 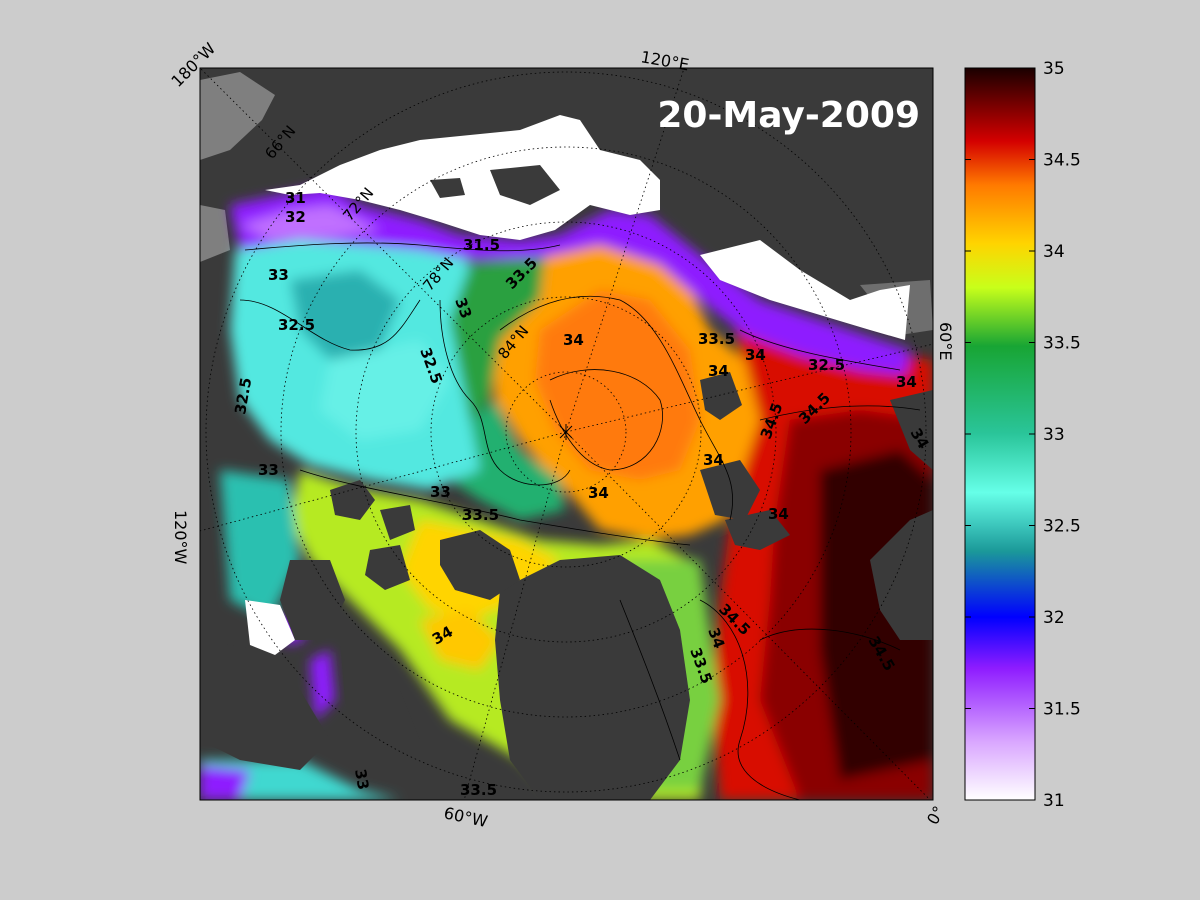 I want to click on contour-label-32: 32, so click(x=295, y=217).